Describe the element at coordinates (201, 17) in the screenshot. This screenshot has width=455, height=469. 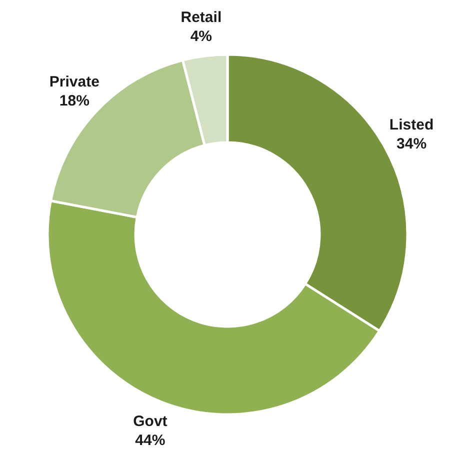
I see `slice-label: Retail` at that location.